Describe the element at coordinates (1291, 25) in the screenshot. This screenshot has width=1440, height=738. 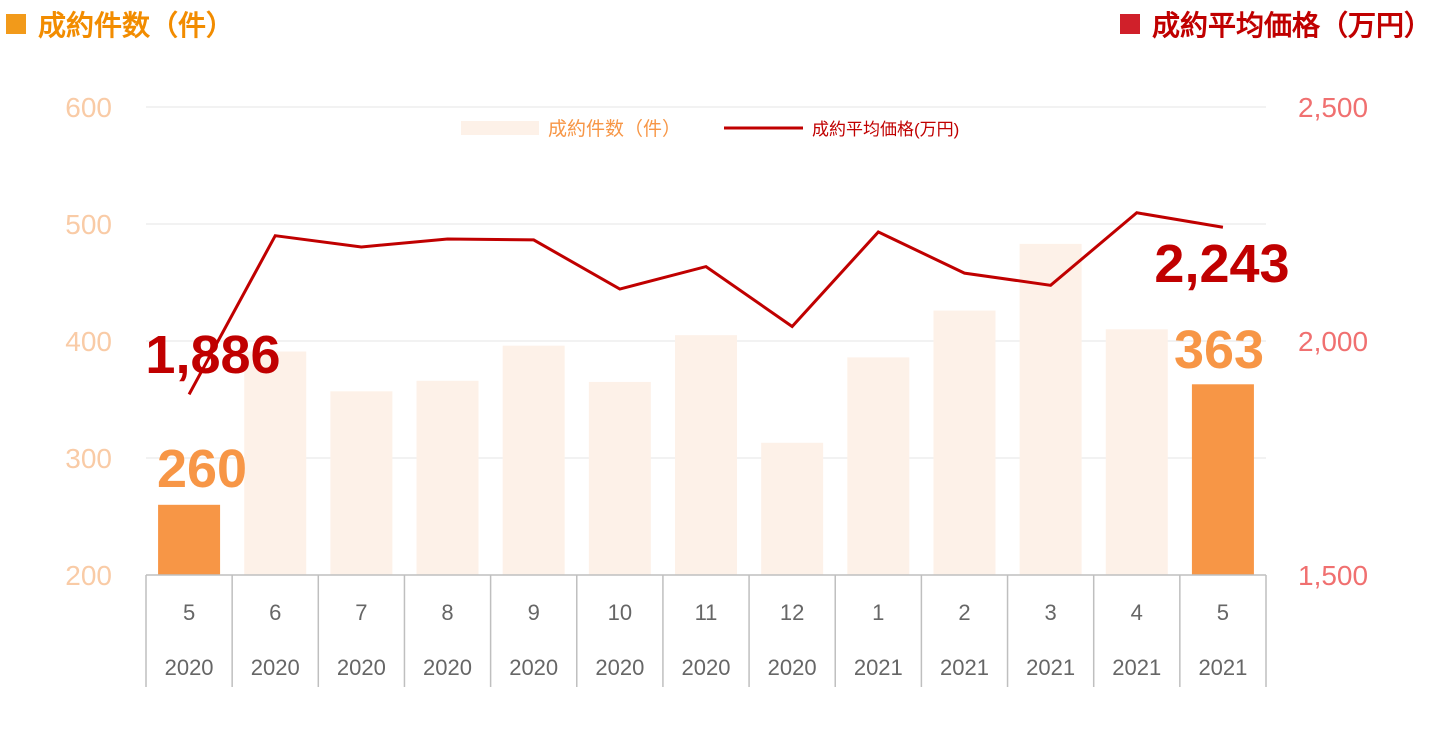
I see `right-axis-header-label: 成約平均価格（万円）` at that location.